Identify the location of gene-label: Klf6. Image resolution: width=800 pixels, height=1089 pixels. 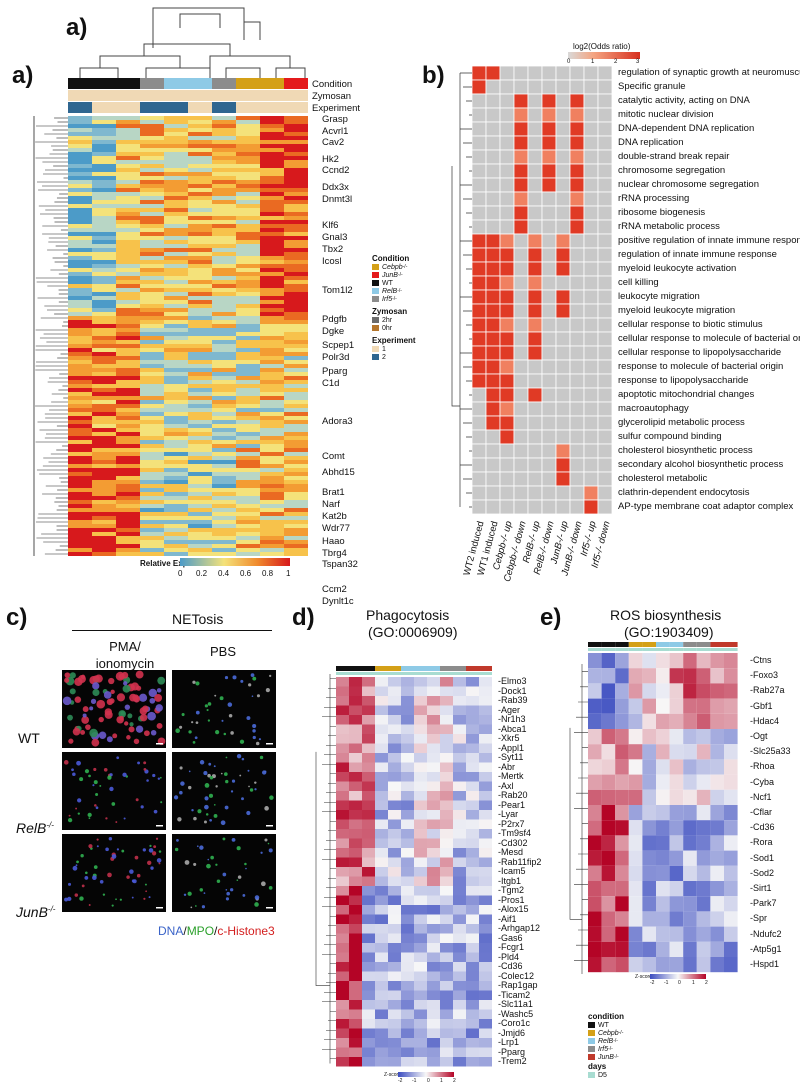
(330, 225).